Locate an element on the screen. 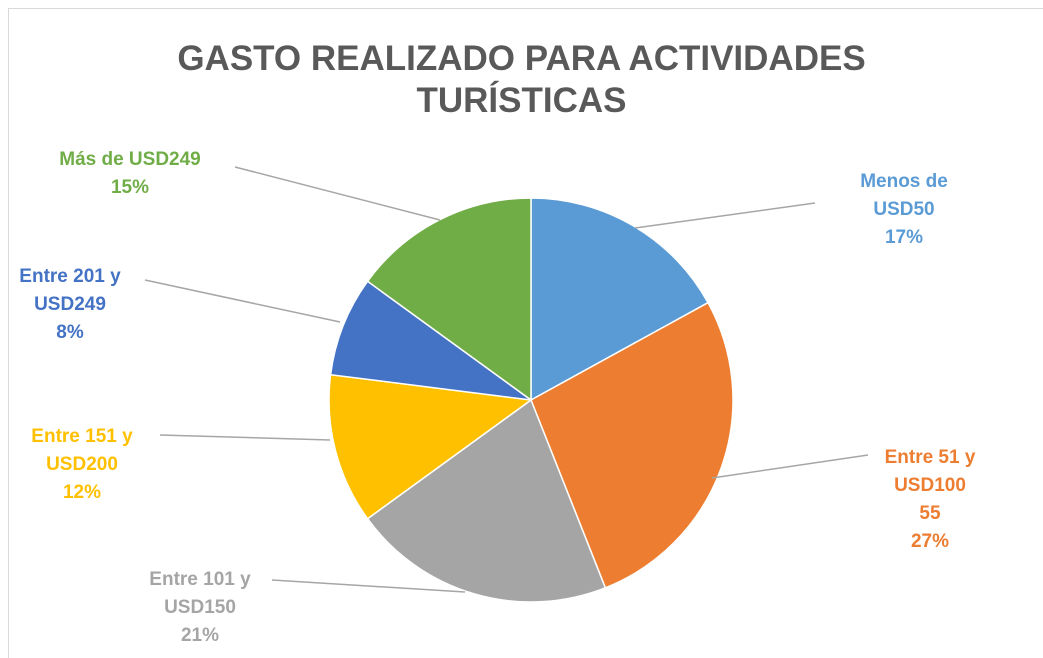  value-label: 17% is located at coordinates (904, 237).